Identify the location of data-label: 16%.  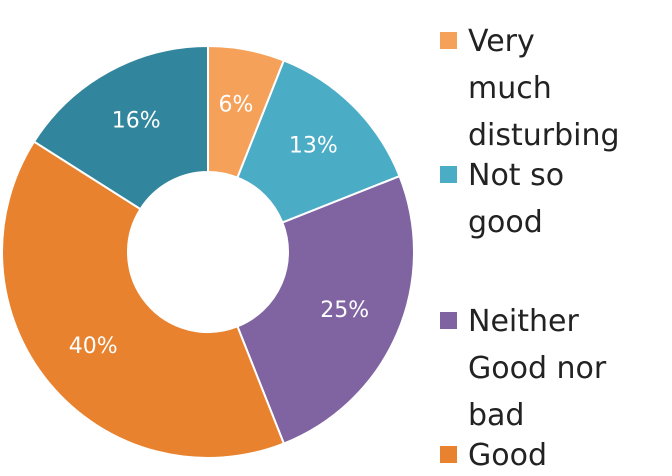
(136, 120).